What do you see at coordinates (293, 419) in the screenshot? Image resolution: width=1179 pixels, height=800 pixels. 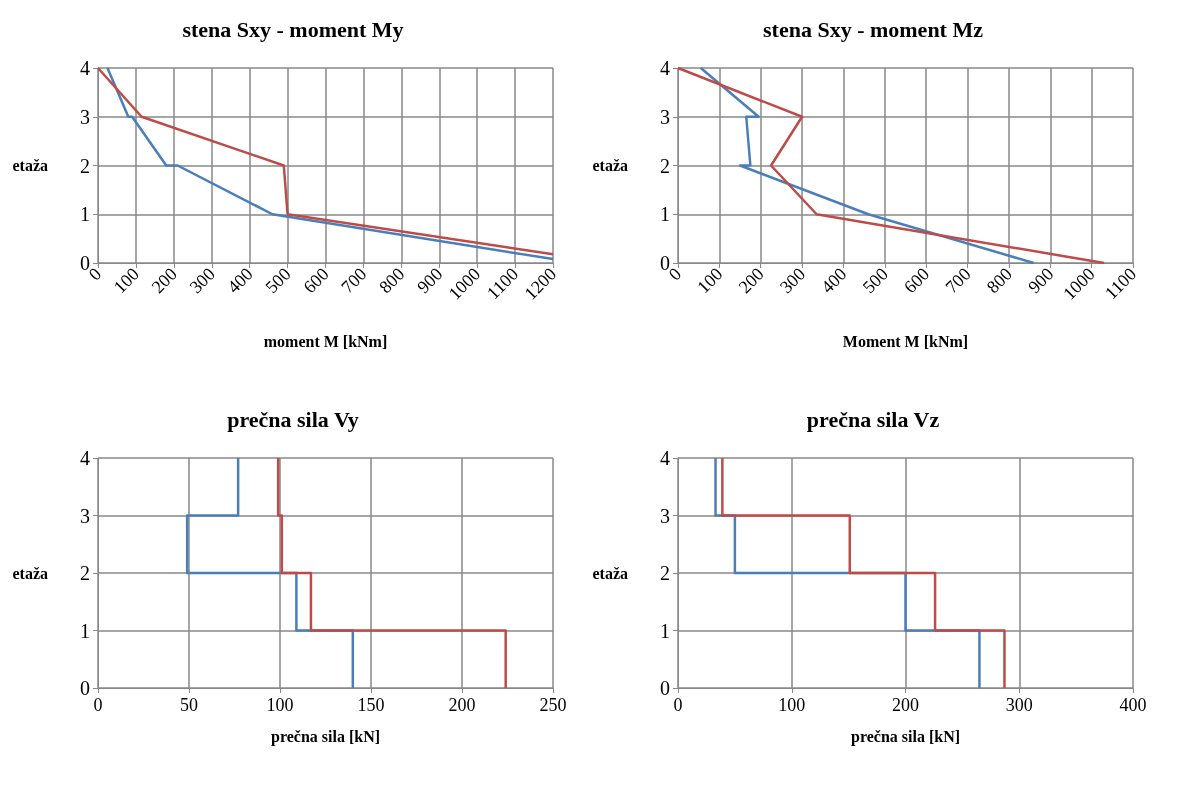 I see `chart-title: prečna sila Vy` at bounding box center [293, 419].